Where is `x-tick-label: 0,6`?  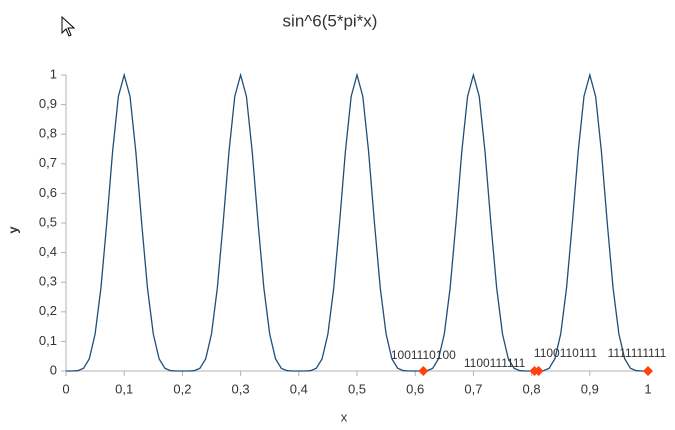
x-tick-label: 0,6 is located at coordinates (415, 388).